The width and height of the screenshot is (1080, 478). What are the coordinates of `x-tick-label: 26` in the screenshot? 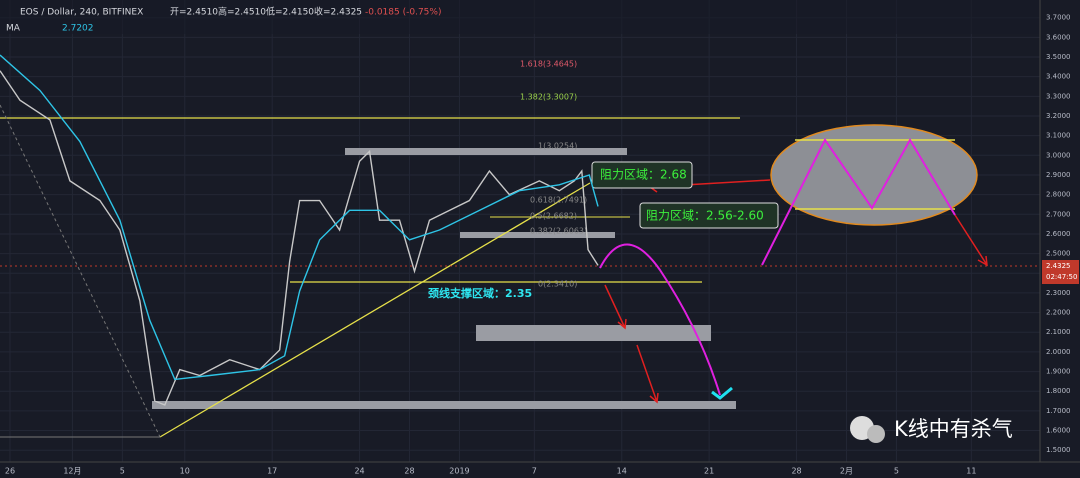 It's located at (10, 471).